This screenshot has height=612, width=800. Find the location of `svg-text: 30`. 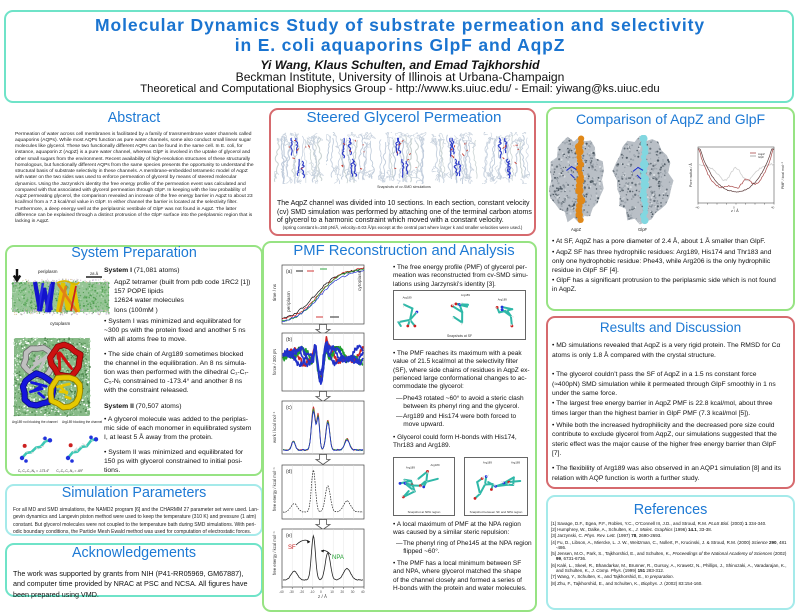

svg-text: 30 is located at coordinates (353, 592).